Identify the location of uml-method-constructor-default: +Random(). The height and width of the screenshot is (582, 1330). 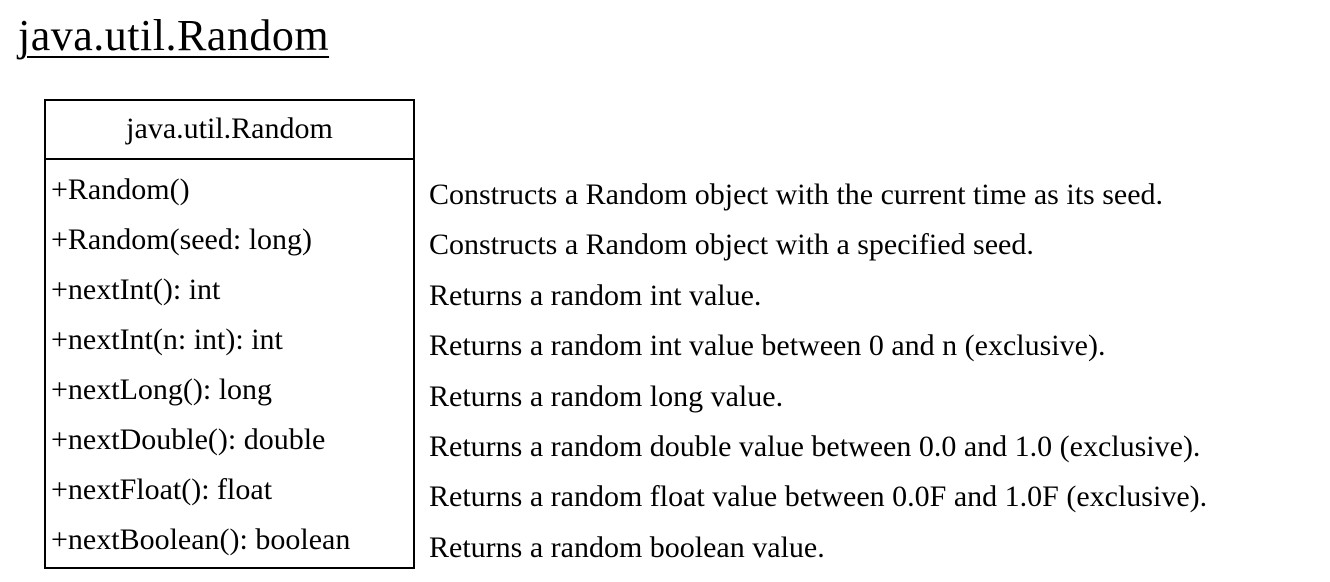
(120, 189).